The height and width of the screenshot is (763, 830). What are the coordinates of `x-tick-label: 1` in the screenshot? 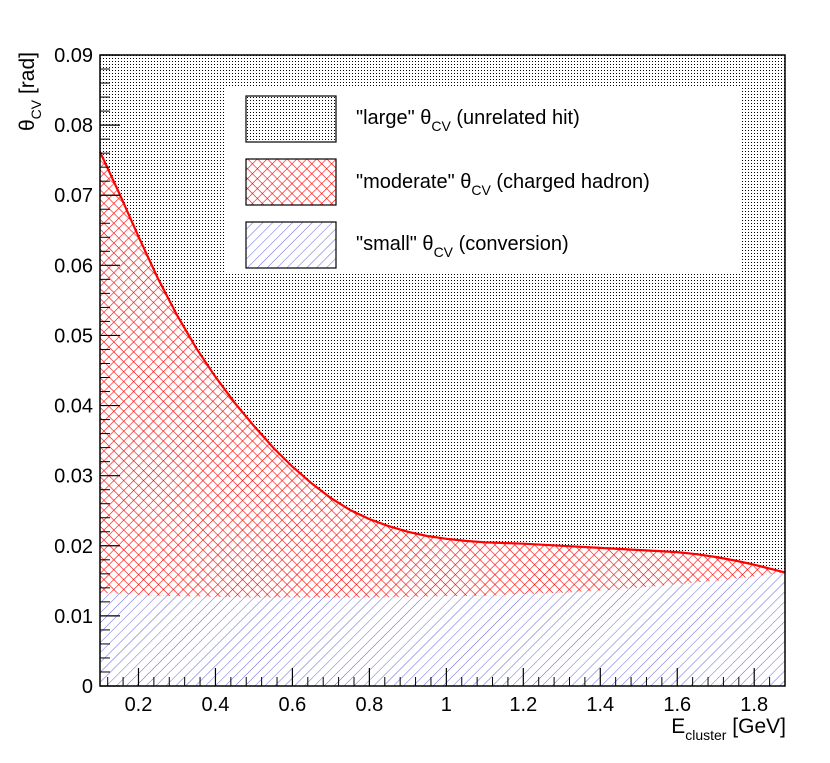 It's located at (446, 705).